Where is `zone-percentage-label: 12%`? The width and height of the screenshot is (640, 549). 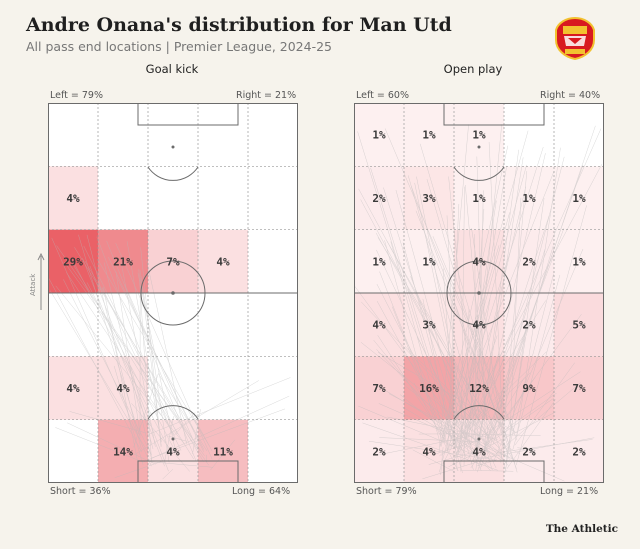
zone-percentage-label: 12% is located at coordinates (479, 388).